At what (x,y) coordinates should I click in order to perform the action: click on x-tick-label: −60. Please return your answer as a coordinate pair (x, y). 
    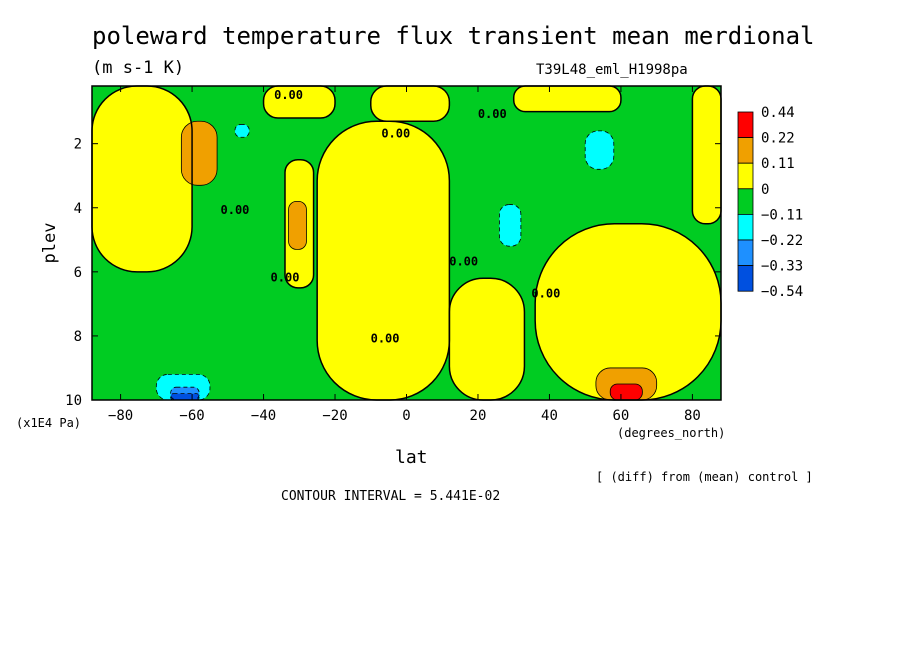
    Looking at the image, I should click on (191, 416).